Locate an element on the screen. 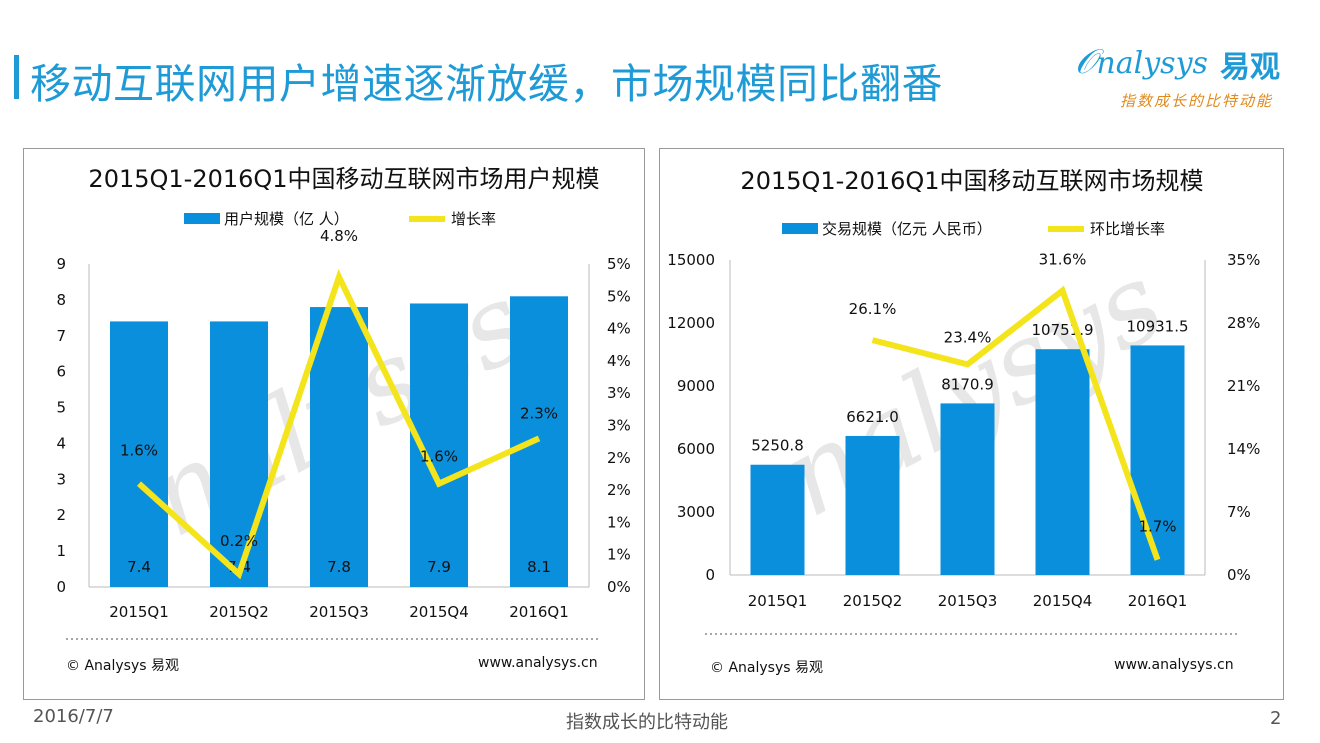 This screenshot has width=1320, height=743. logo-word: 𝒪nalysys is located at coordinates (1141, 62).